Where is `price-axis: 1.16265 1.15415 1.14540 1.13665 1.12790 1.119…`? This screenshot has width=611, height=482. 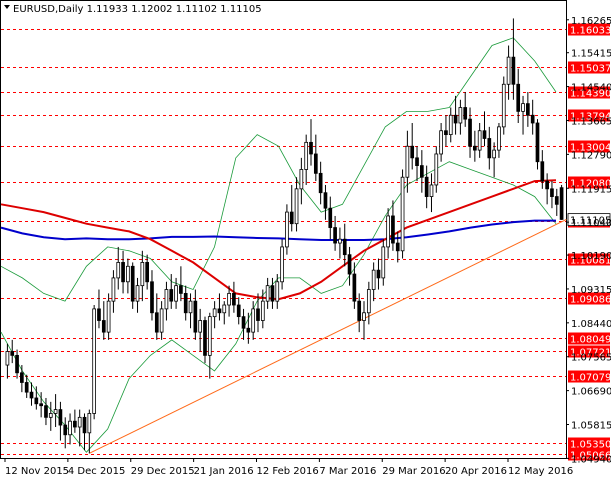 price-axis: 1.16265 1.15415 1.14540 1.13665 1.12790 1.119… is located at coordinates (588, 240).